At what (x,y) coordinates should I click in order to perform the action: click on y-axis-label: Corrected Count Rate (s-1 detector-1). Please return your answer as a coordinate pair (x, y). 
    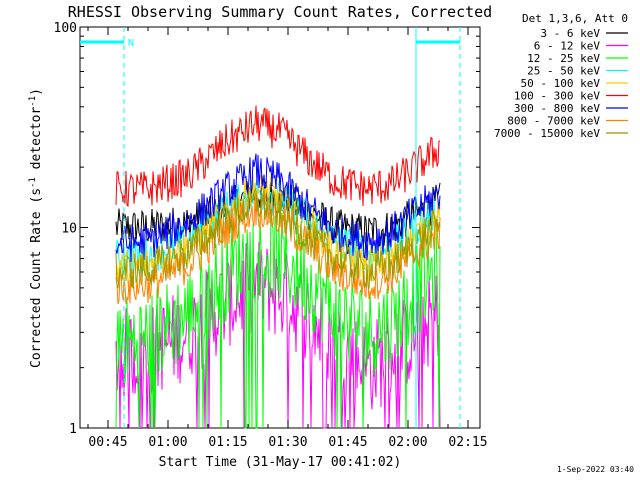
    Looking at the image, I should click on (36, 228).